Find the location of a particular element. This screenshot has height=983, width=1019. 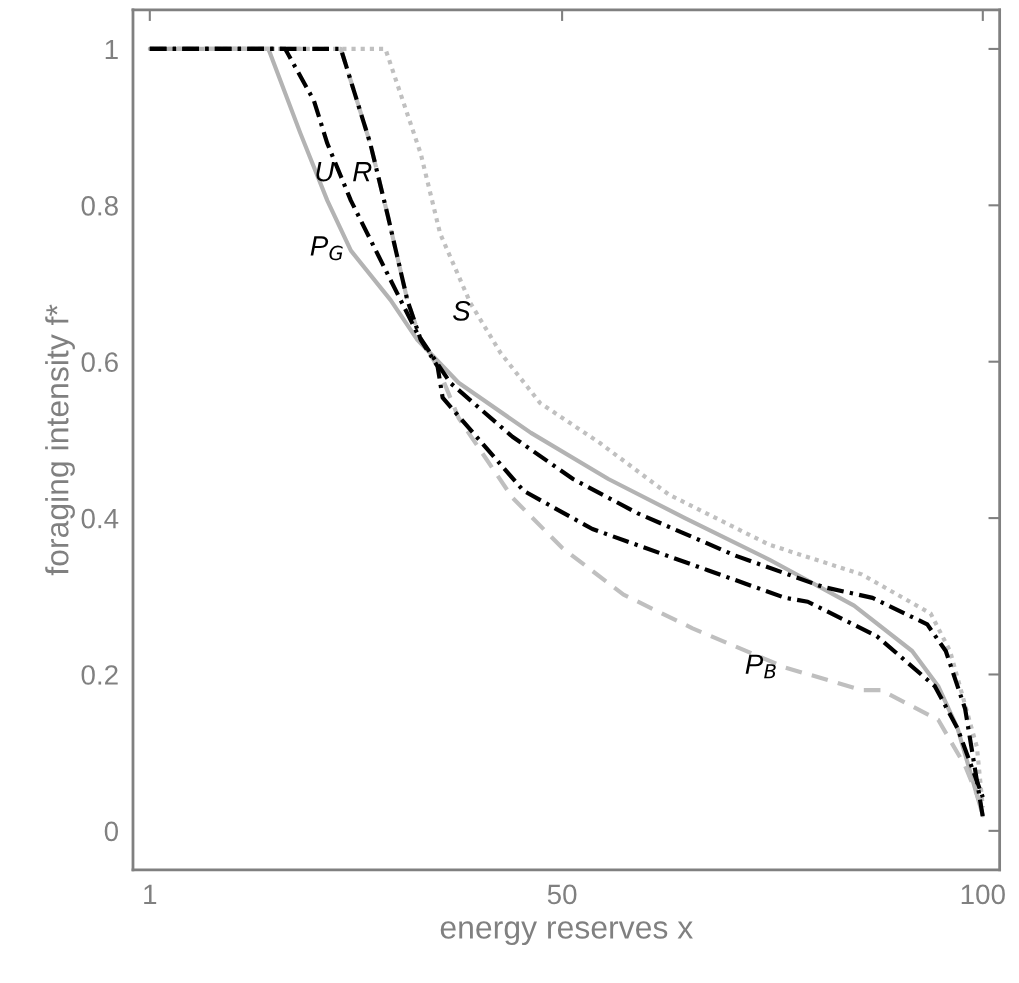

x-tick-label: 50 is located at coordinates (562, 894).